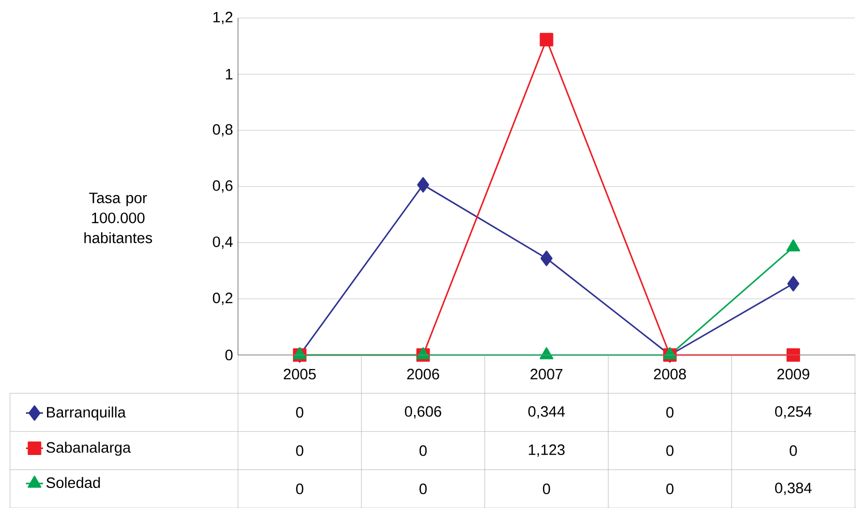 This screenshot has width=856, height=508. I want to click on data-label: 0,344, so click(546, 412).